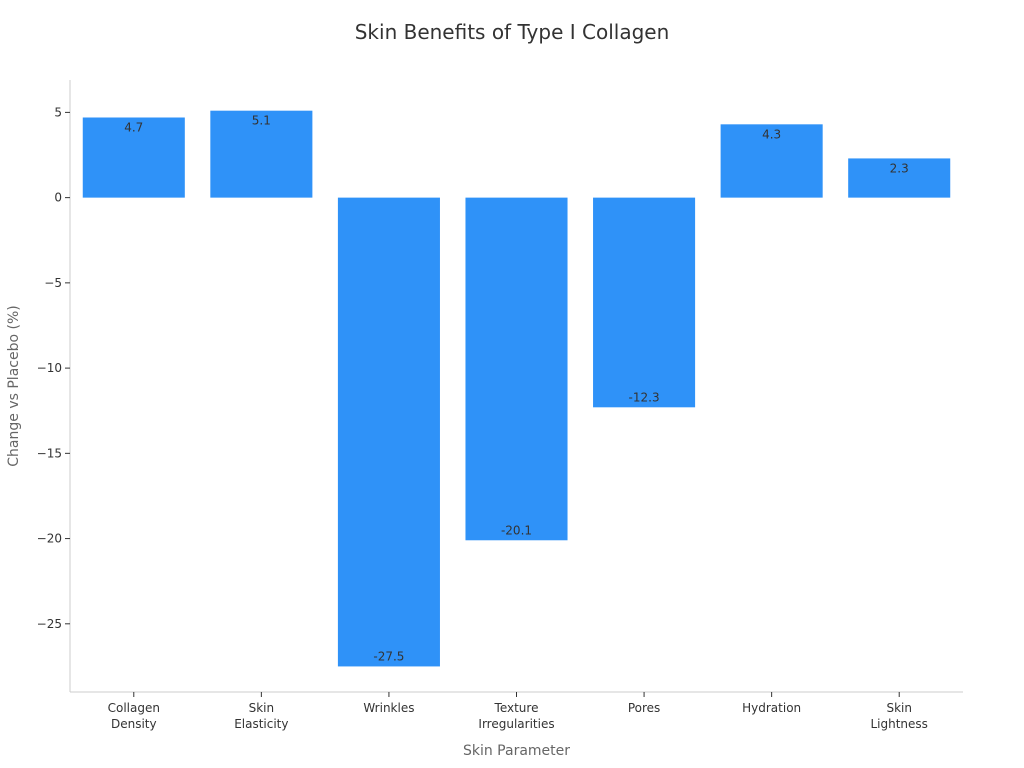 This screenshot has height=768, width=1024. Describe the element at coordinates (516, 751) in the screenshot. I see `x-axis-title: Skin Parameter` at that location.